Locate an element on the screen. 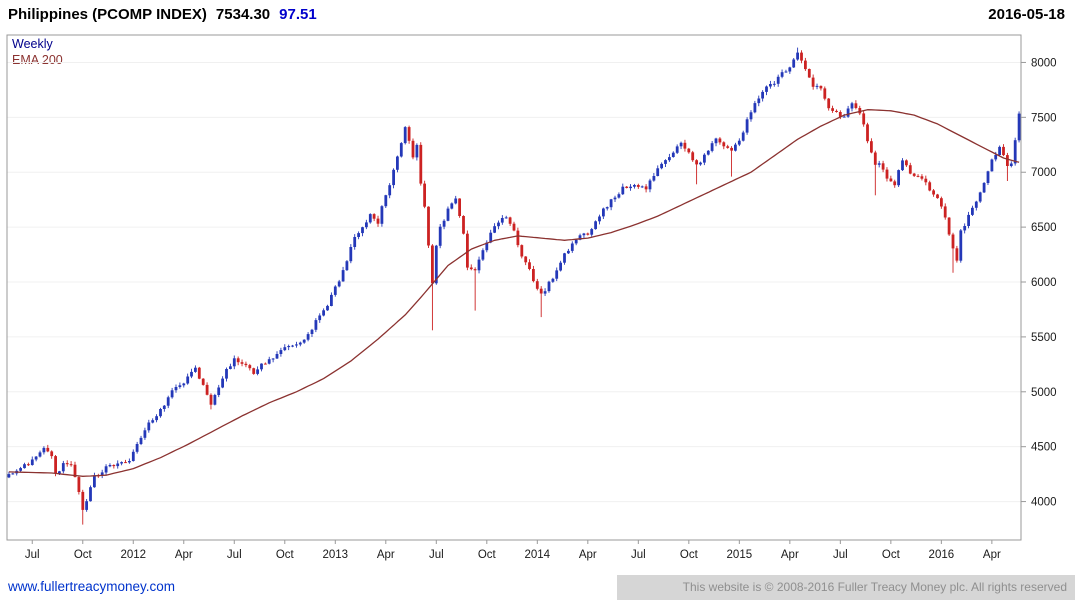 This screenshot has width=1075, height=600. svg-text: 7000 is located at coordinates (1044, 173).